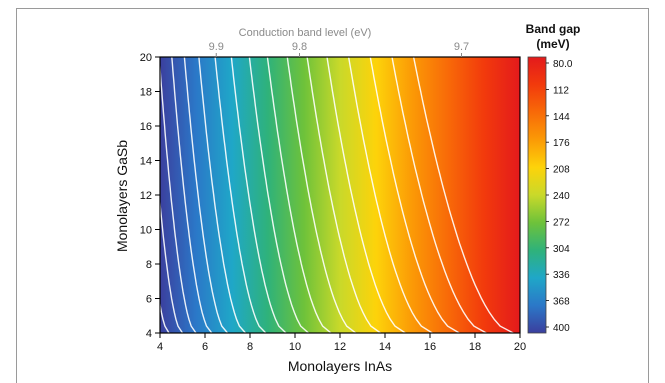 The width and height of the screenshot is (665, 383). Describe the element at coordinates (305, 33) in the screenshot. I see `top-axis-label: Conduction band level (eV)` at that location.